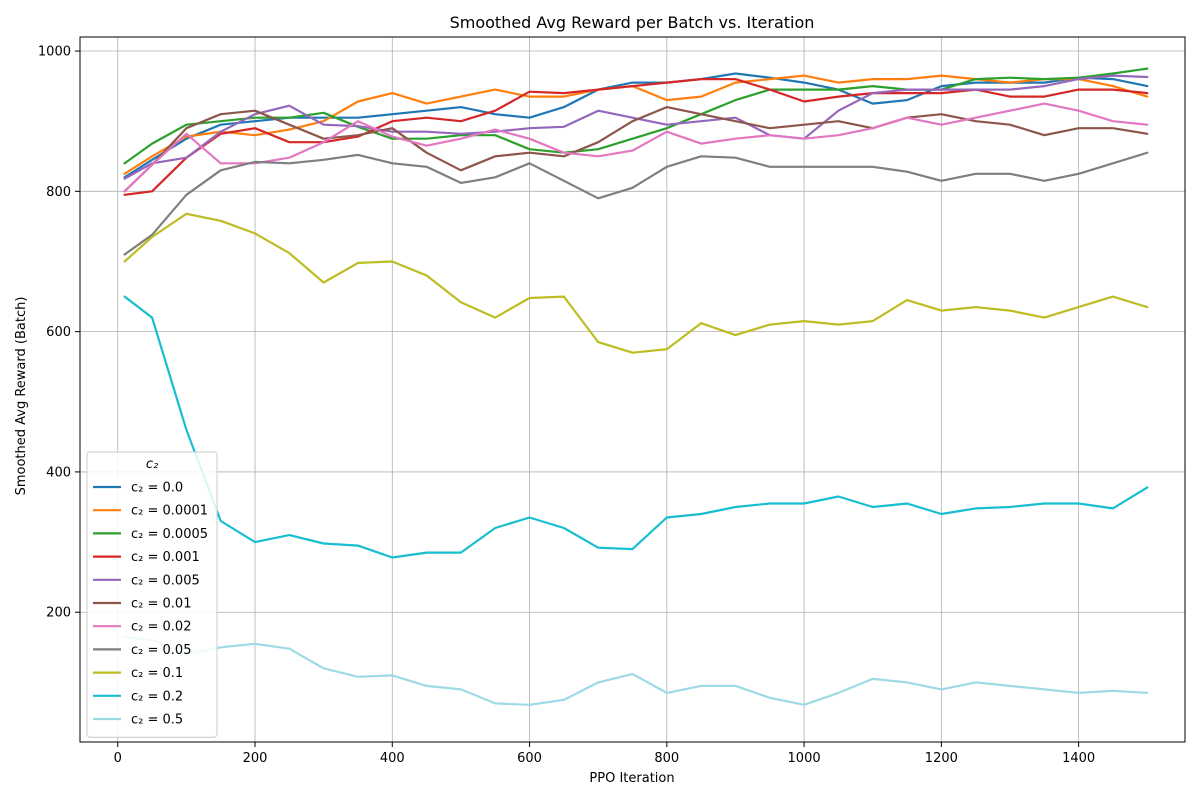 This screenshot has height=800, width=1200. Describe the element at coordinates (161, 604) in the screenshot. I see `legend-entry-label: c₂ = 0.01` at that location.